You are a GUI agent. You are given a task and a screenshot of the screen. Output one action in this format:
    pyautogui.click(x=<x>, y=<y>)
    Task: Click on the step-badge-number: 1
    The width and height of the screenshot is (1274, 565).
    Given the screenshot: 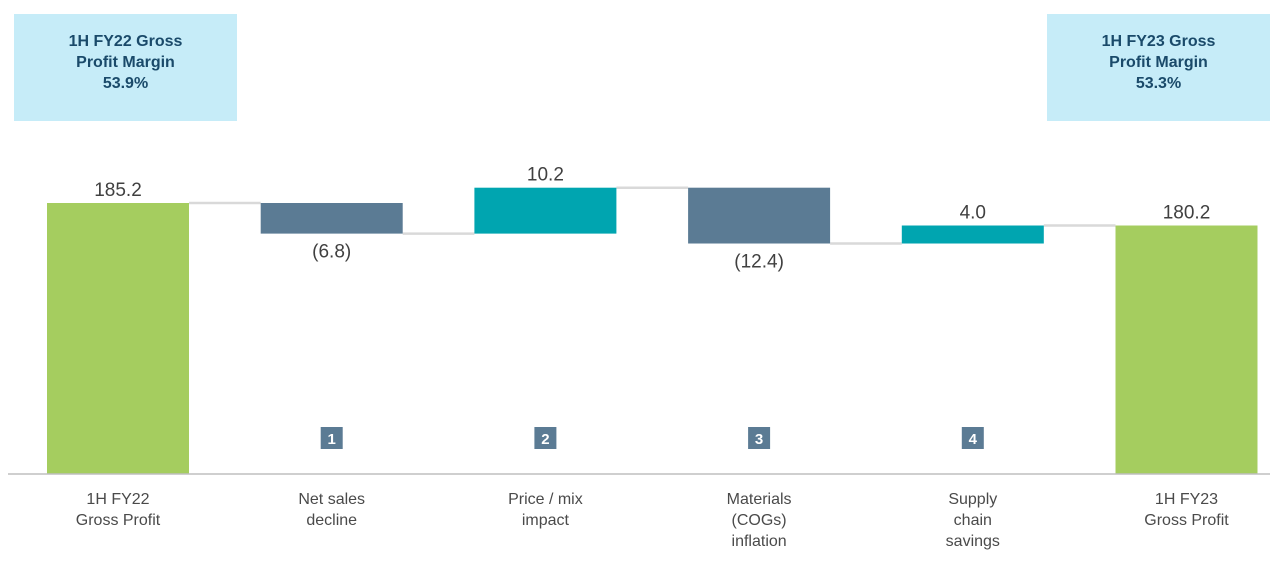 What is the action you would take?
    pyautogui.click(x=332, y=439)
    